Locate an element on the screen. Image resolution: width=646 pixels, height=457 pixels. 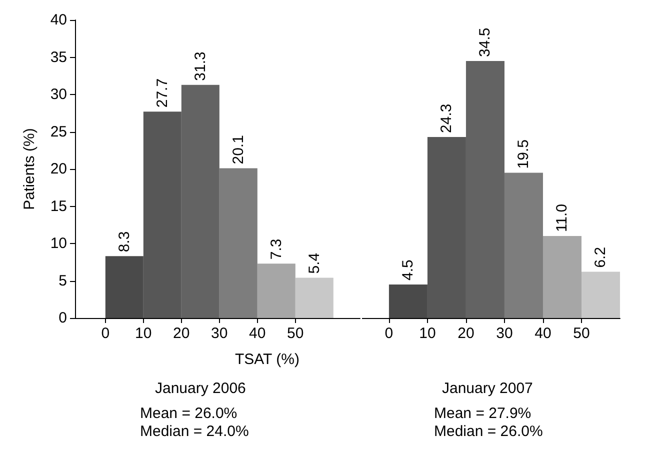
y-tick-label: 20 is located at coordinates (58, 169).